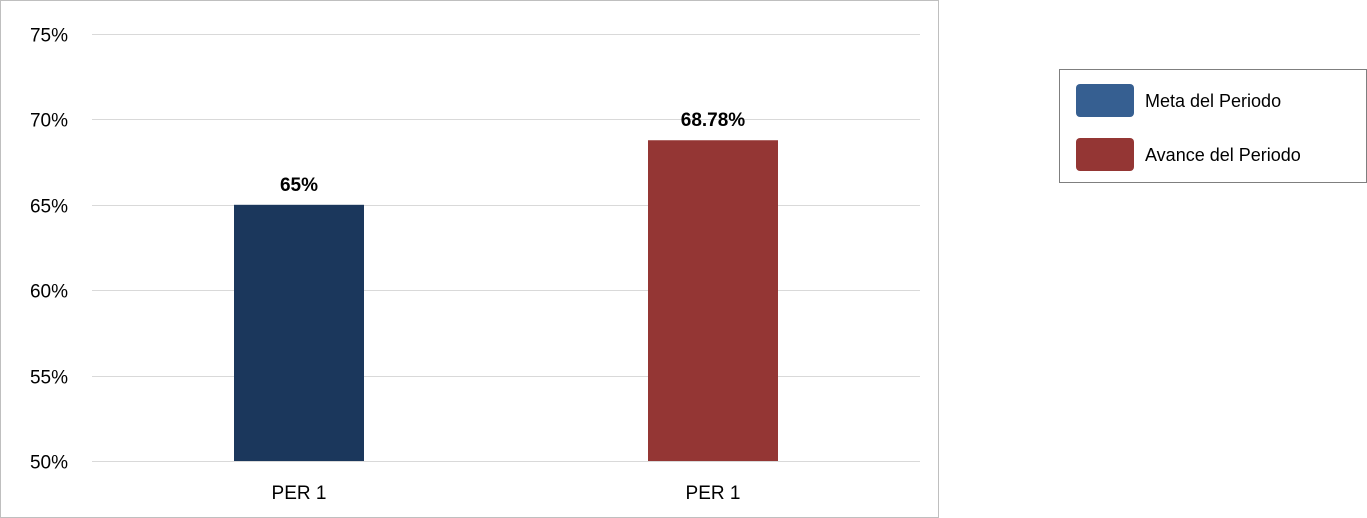 The height and width of the screenshot is (518, 1367). I want to click on y-tick-label: 75%, so click(49, 36).